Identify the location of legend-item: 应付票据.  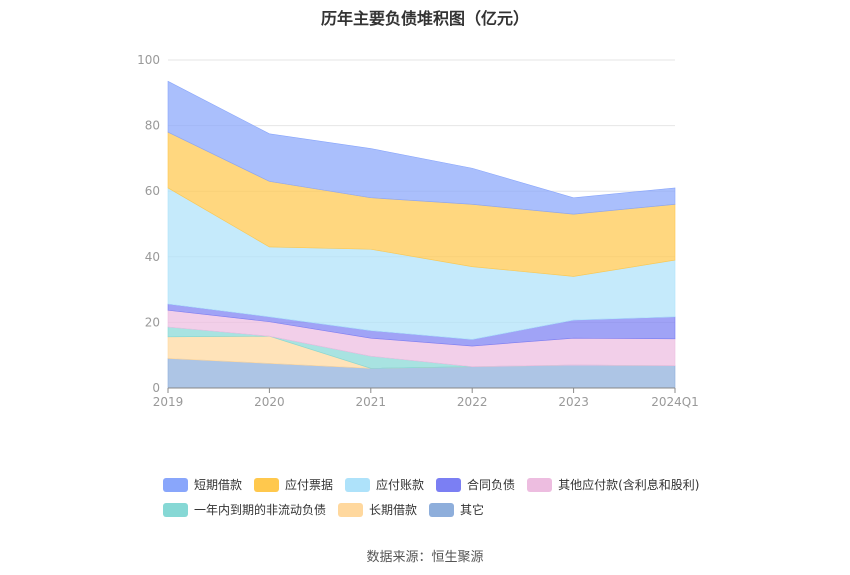
(293, 484).